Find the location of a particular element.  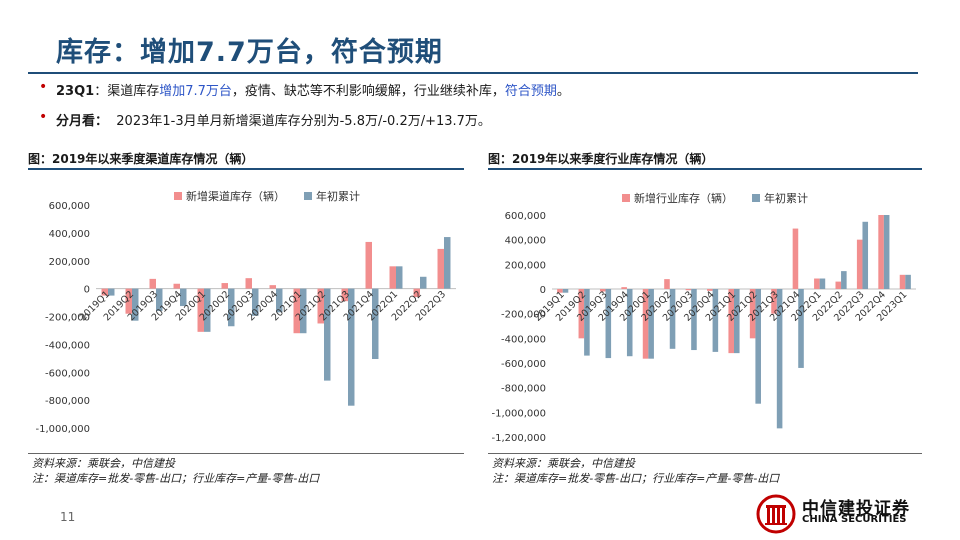

chart-1-note: 注：渠道库存=批发-零售-出口；行业库存=产量-零售-出口 is located at coordinates (176, 478).